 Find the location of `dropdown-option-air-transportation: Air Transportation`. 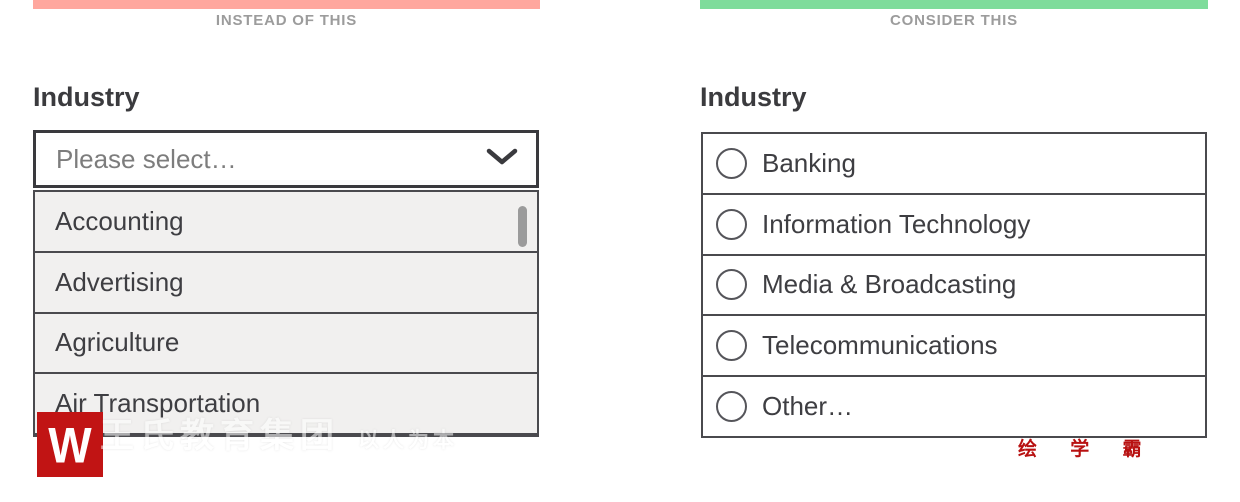

dropdown-option-air-transportation: Air Transportation is located at coordinates (286, 404).